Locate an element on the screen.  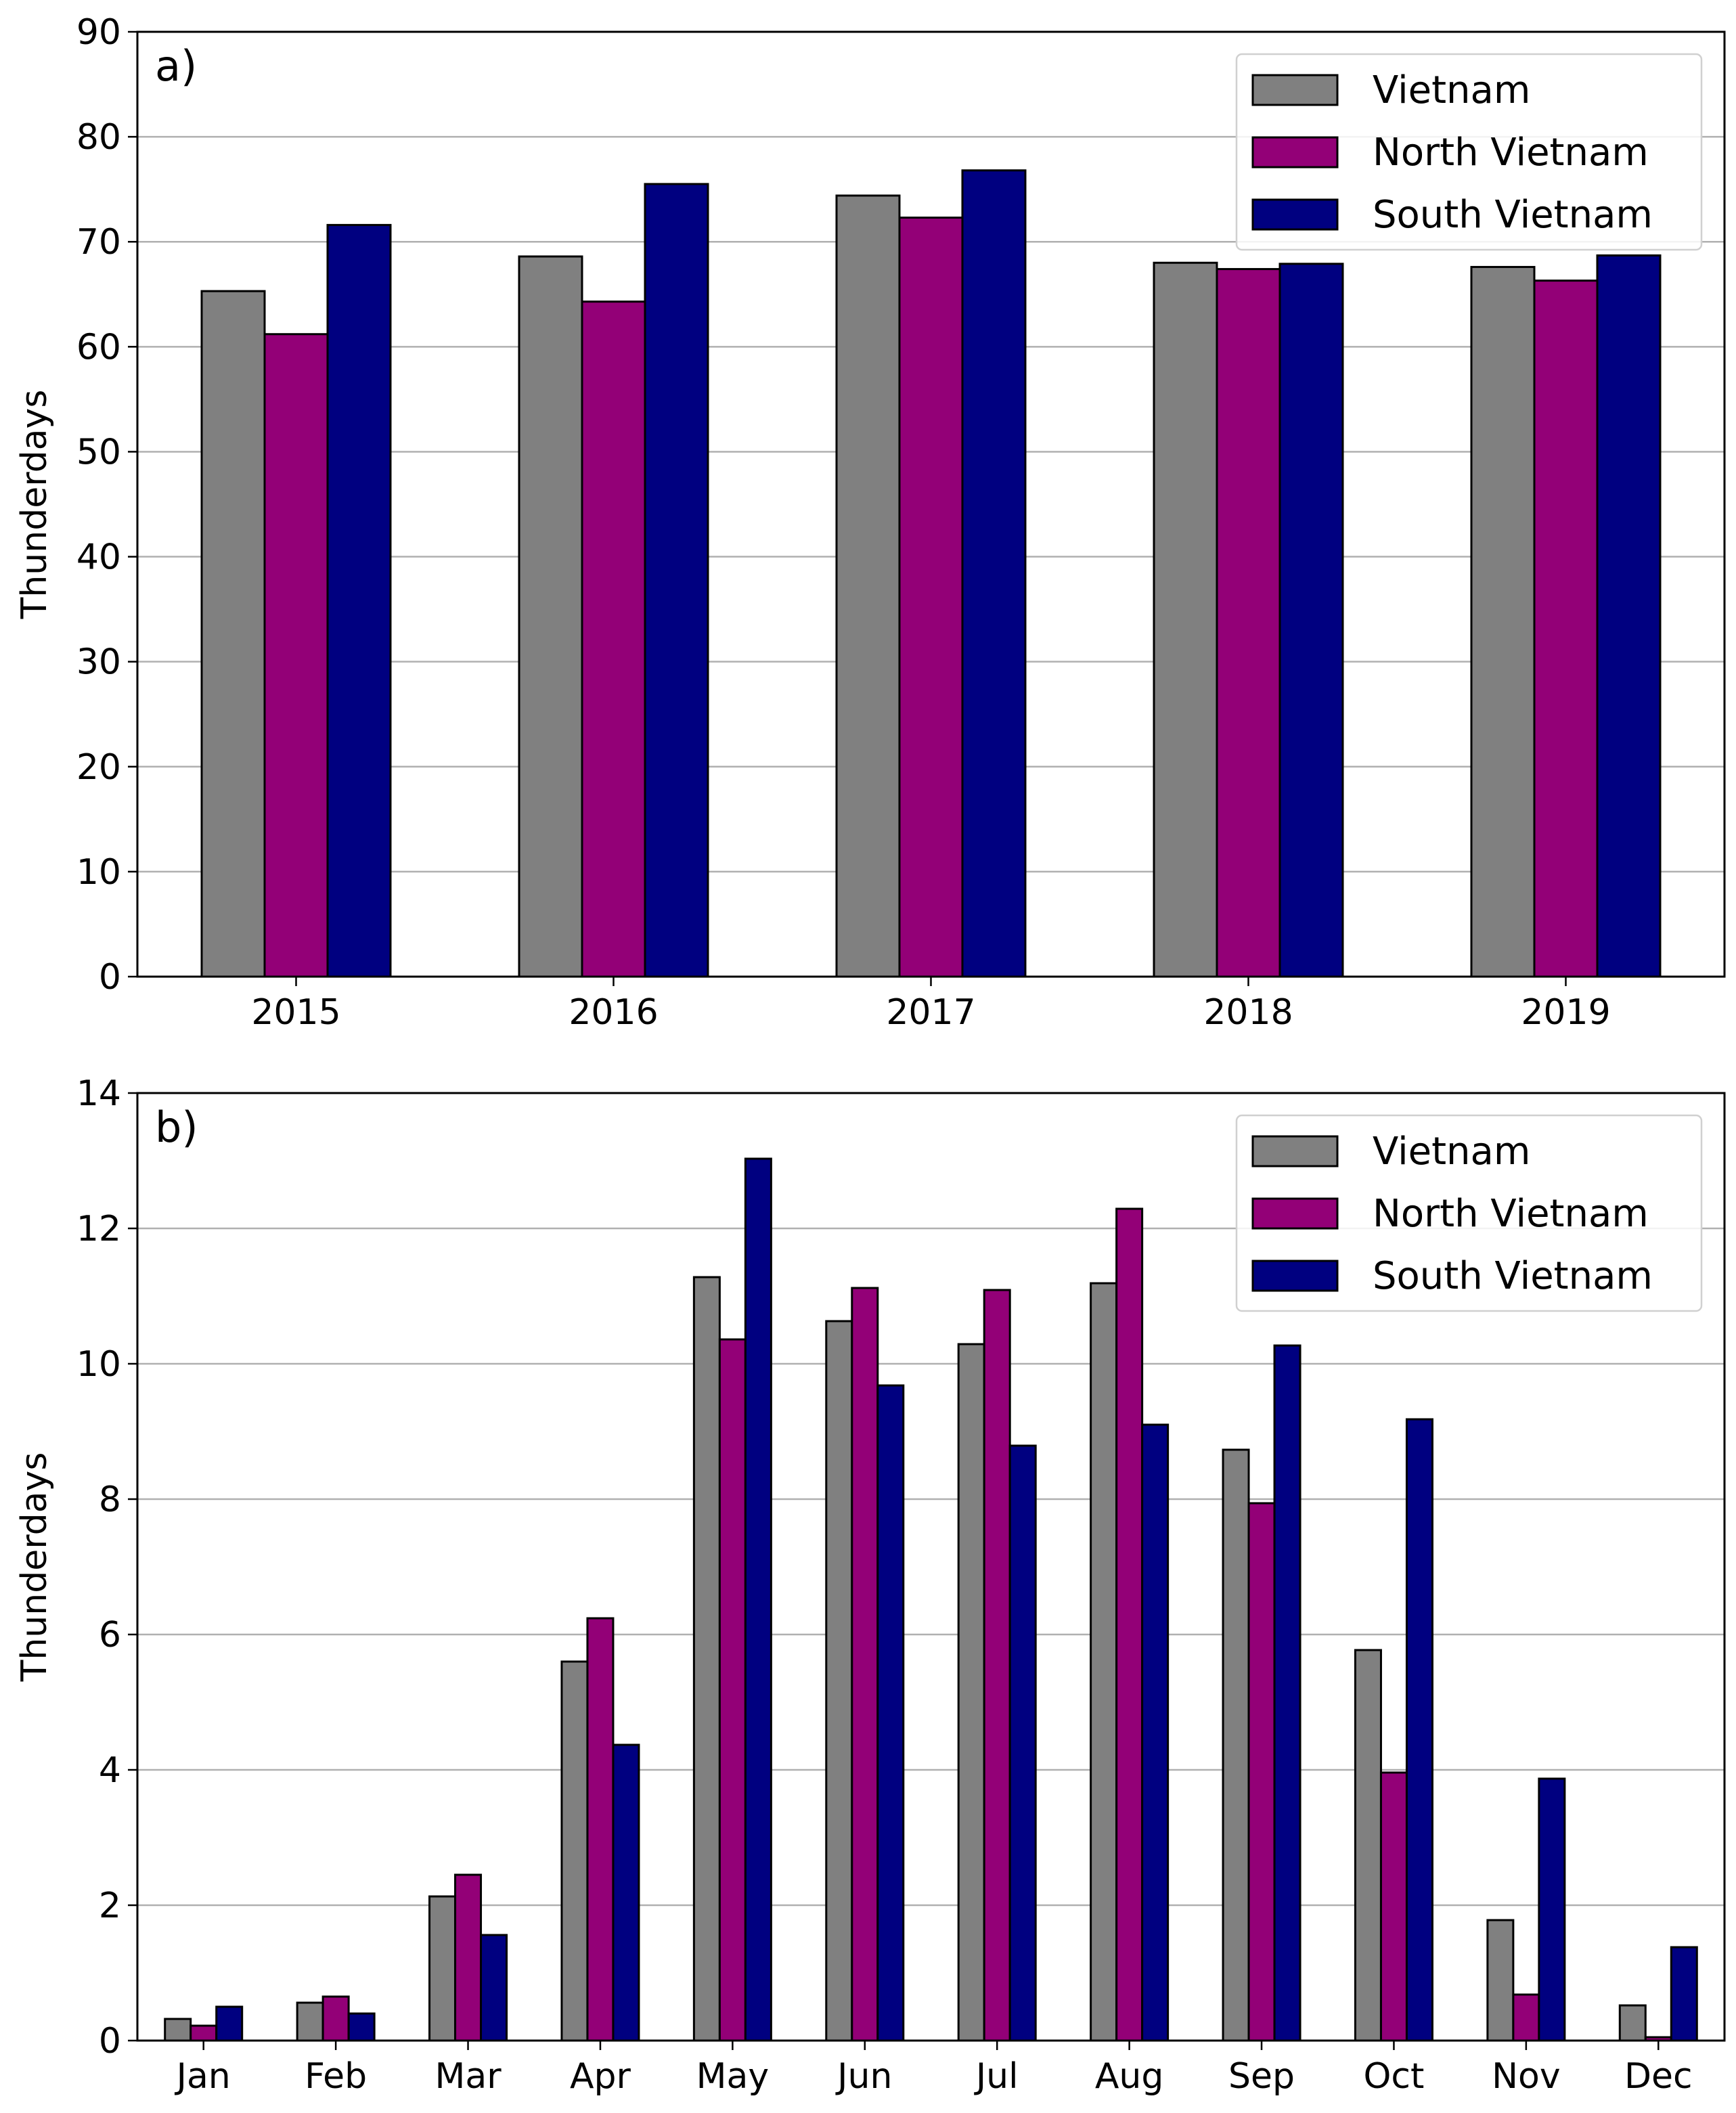
bar-south-vietnam-may is located at coordinates (758, 1599).